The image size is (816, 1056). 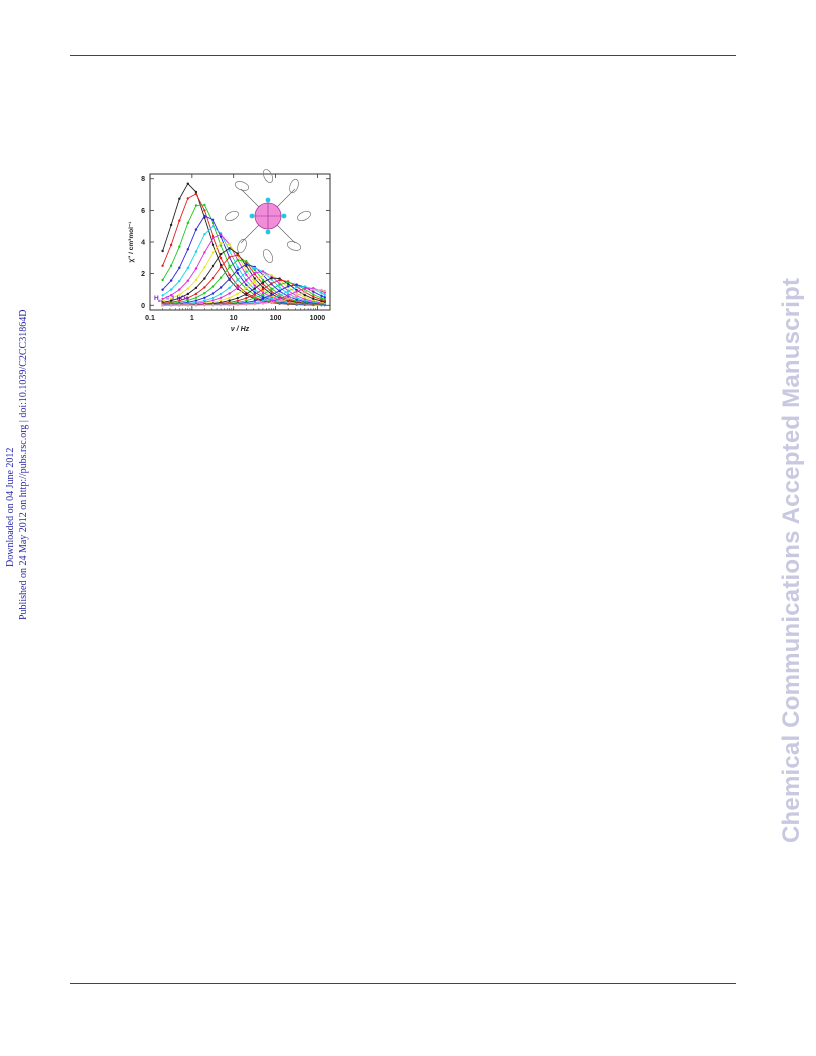 What do you see at coordinates (276, 318) in the screenshot?
I see `x-tick-label: 100` at bounding box center [276, 318].